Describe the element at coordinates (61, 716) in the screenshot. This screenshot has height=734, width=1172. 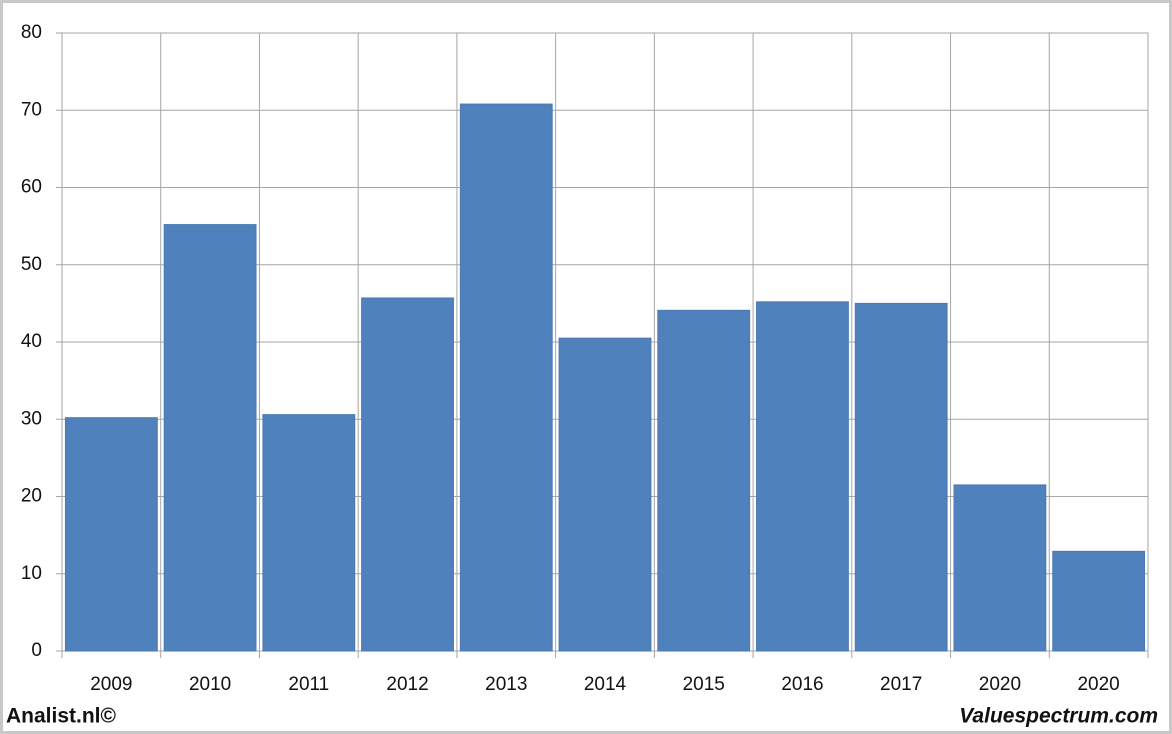
I see `source-left: Analist.nl©` at that location.